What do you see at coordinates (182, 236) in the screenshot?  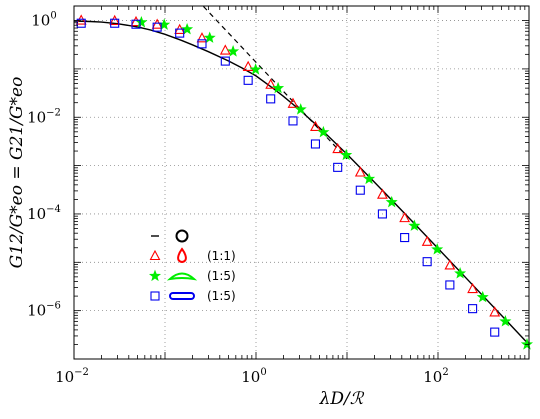 I see `legend-circle-shape` at bounding box center [182, 236].